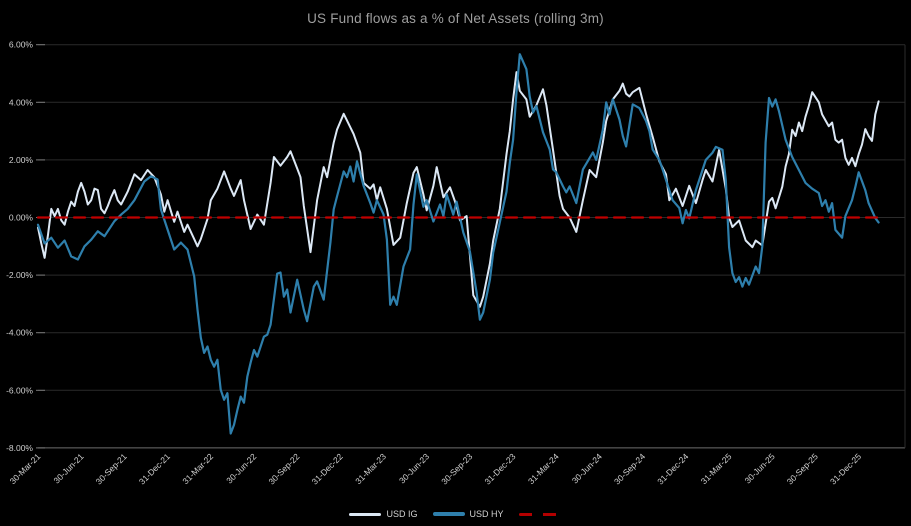 The width and height of the screenshot is (911, 526). What do you see at coordinates (672, 468) in the screenshot?
I see `x-tick-label: 31-Dec-24` at bounding box center [672, 468].